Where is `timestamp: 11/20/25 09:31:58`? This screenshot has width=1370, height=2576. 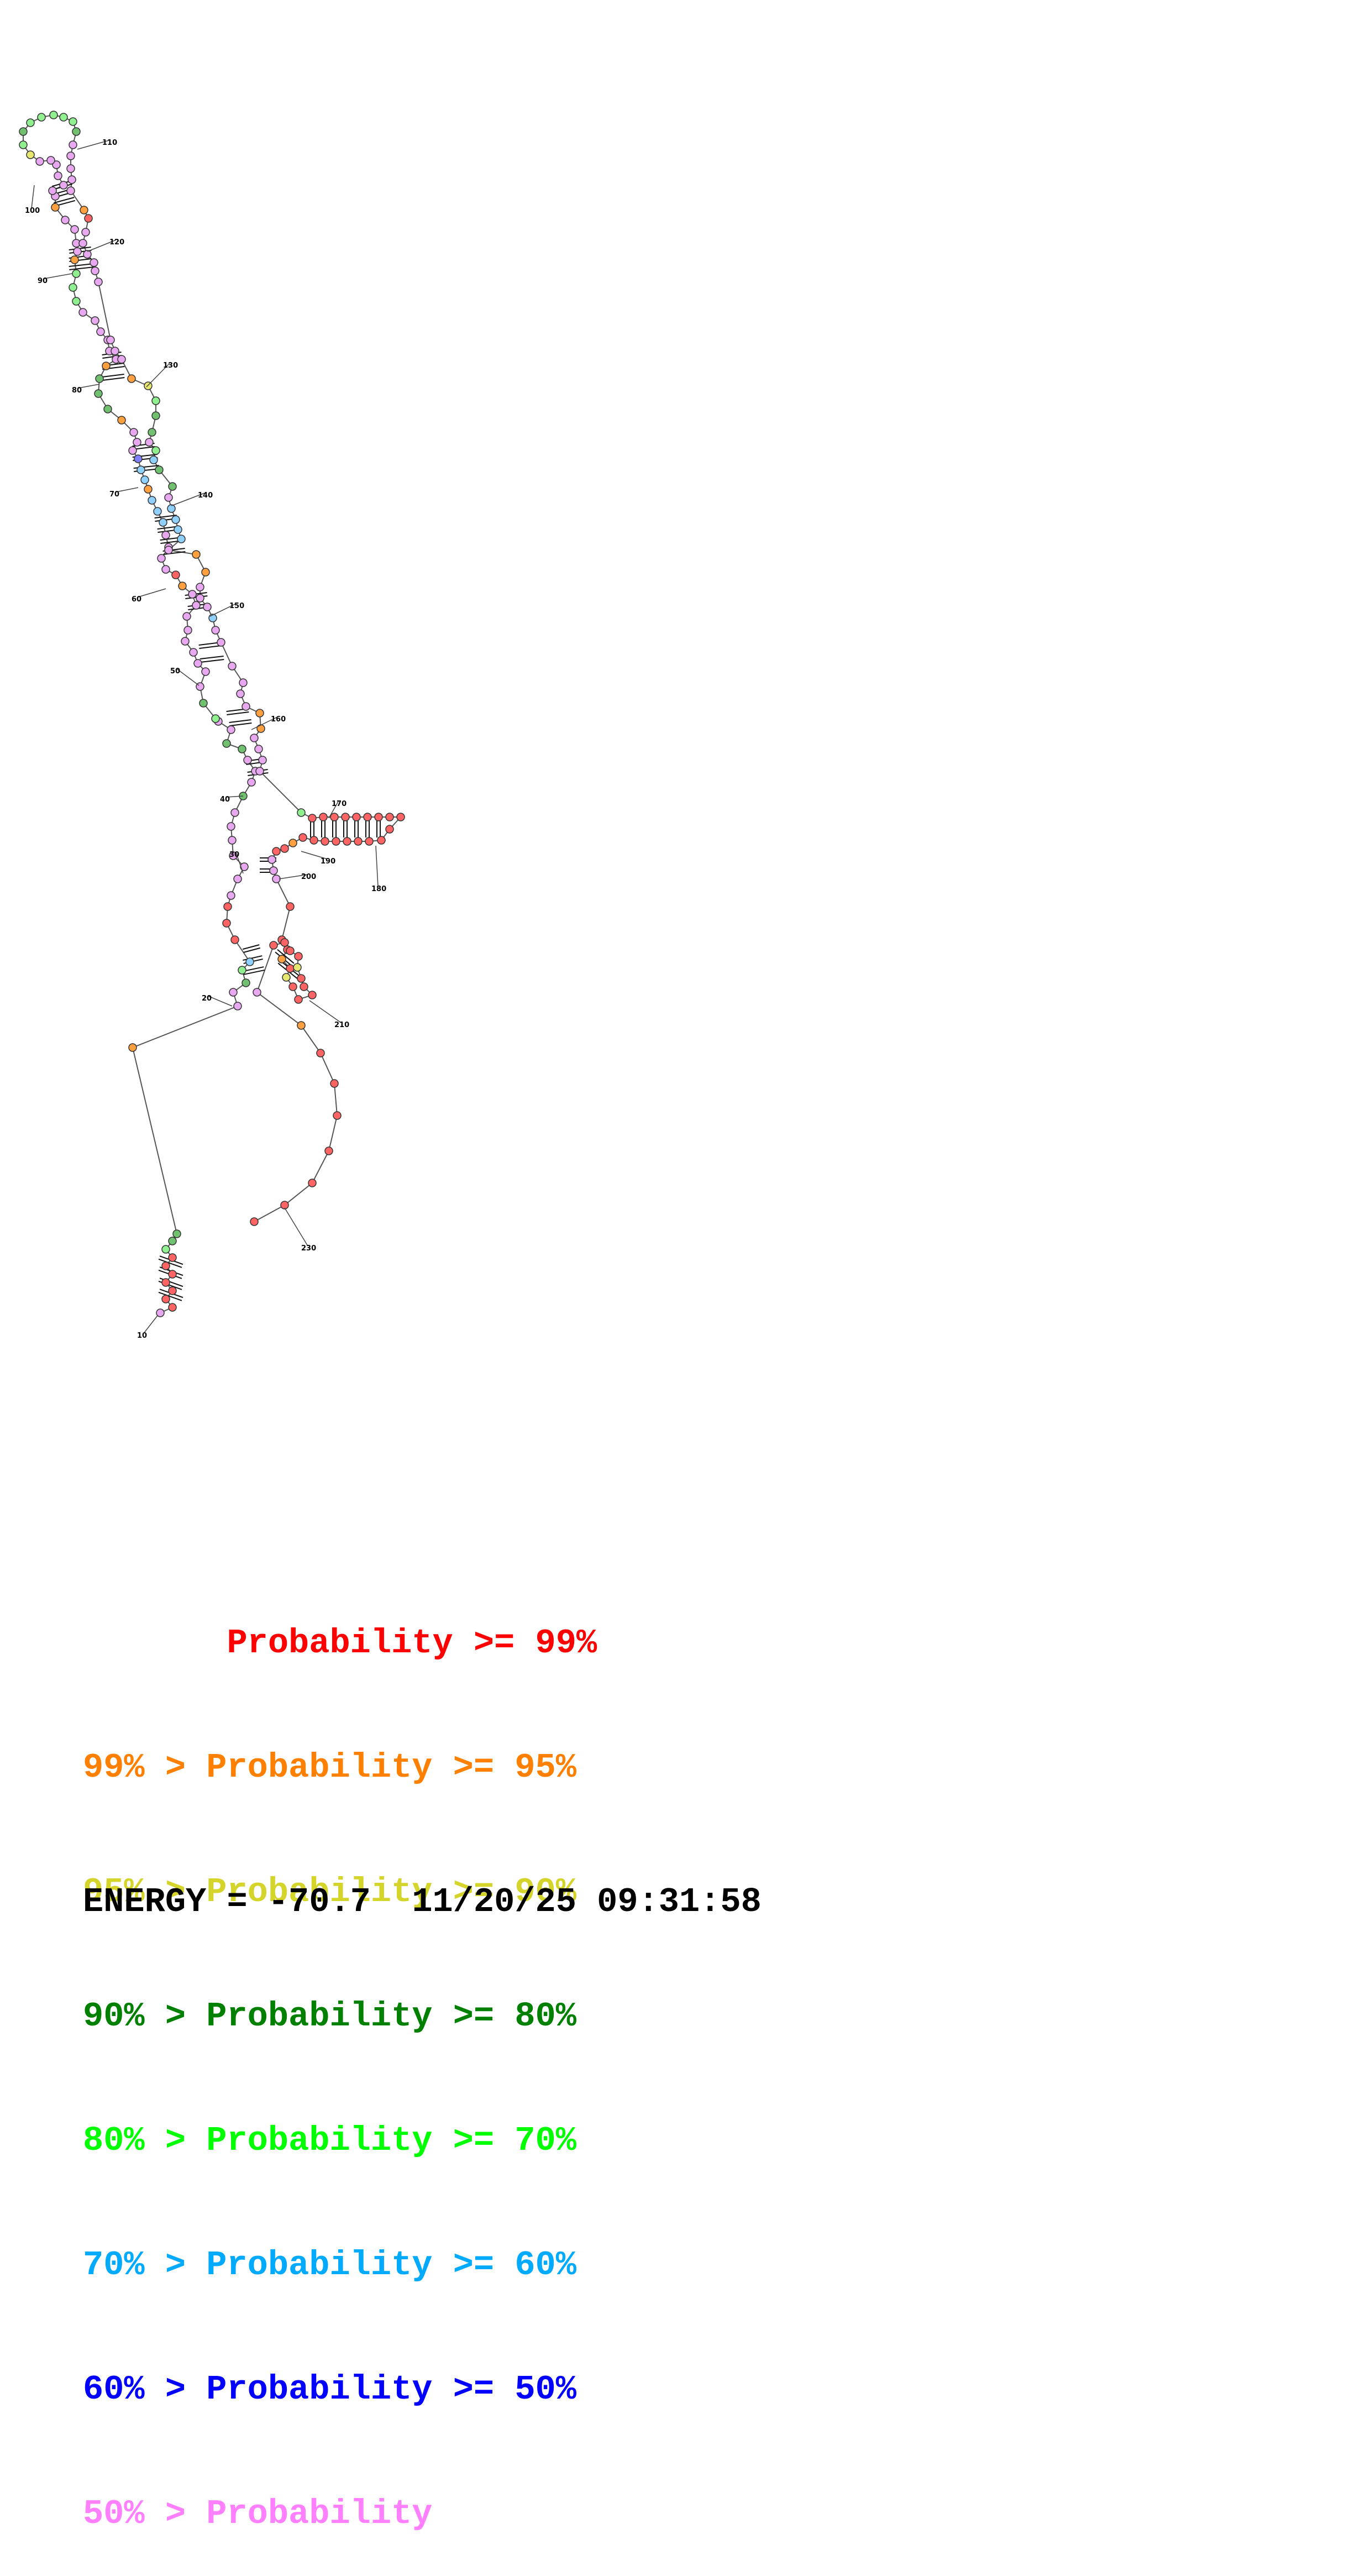 timestamp: 11/20/25 09:31:58 is located at coordinates (587, 1901).